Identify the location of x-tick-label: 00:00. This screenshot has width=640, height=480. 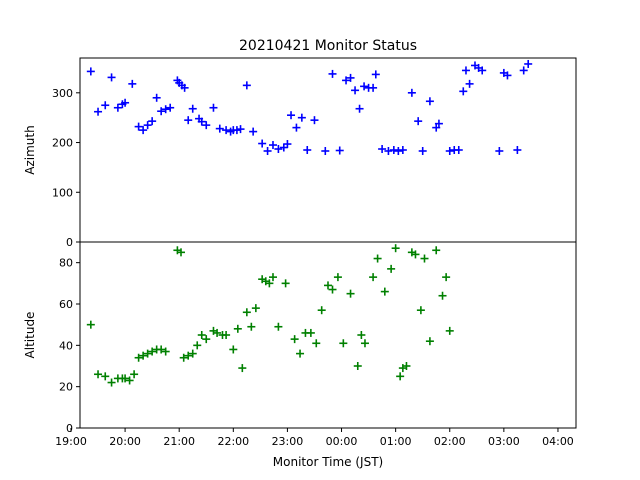
(342, 441).